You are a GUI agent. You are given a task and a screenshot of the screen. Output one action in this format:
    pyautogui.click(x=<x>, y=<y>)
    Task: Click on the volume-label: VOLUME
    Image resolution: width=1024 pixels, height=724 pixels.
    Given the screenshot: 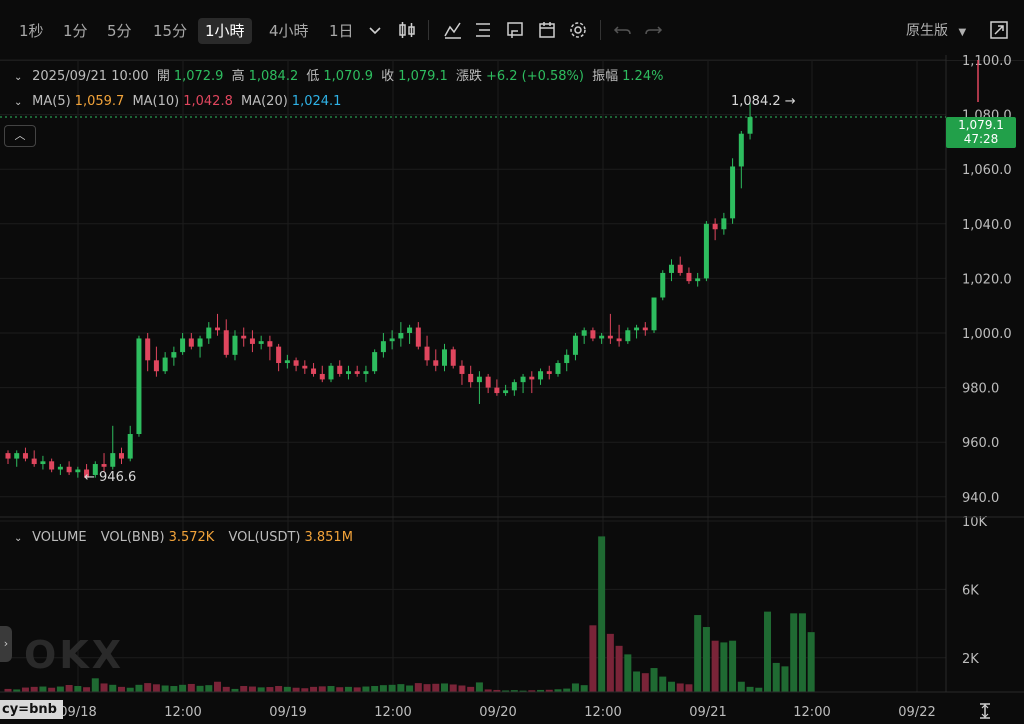 What is the action you would take?
    pyautogui.click(x=59, y=537)
    